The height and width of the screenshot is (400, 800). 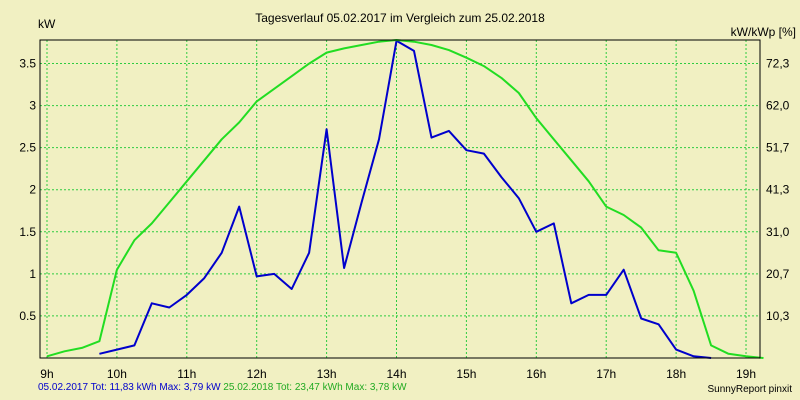 I want to click on right-axis-label: kW/kWp [%], so click(x=763, y=32).